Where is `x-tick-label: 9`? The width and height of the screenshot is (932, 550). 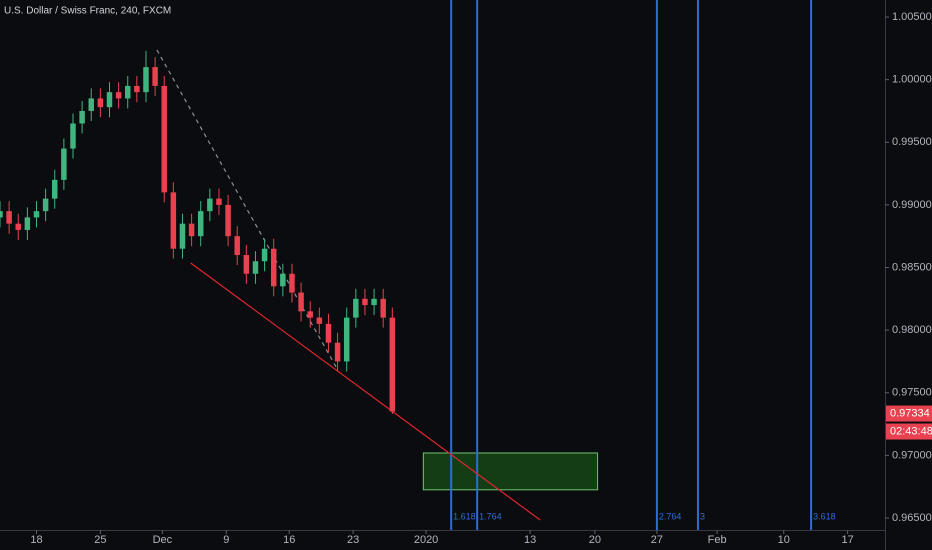 x-tick-label: 9 is located at coordinates (226, 540).